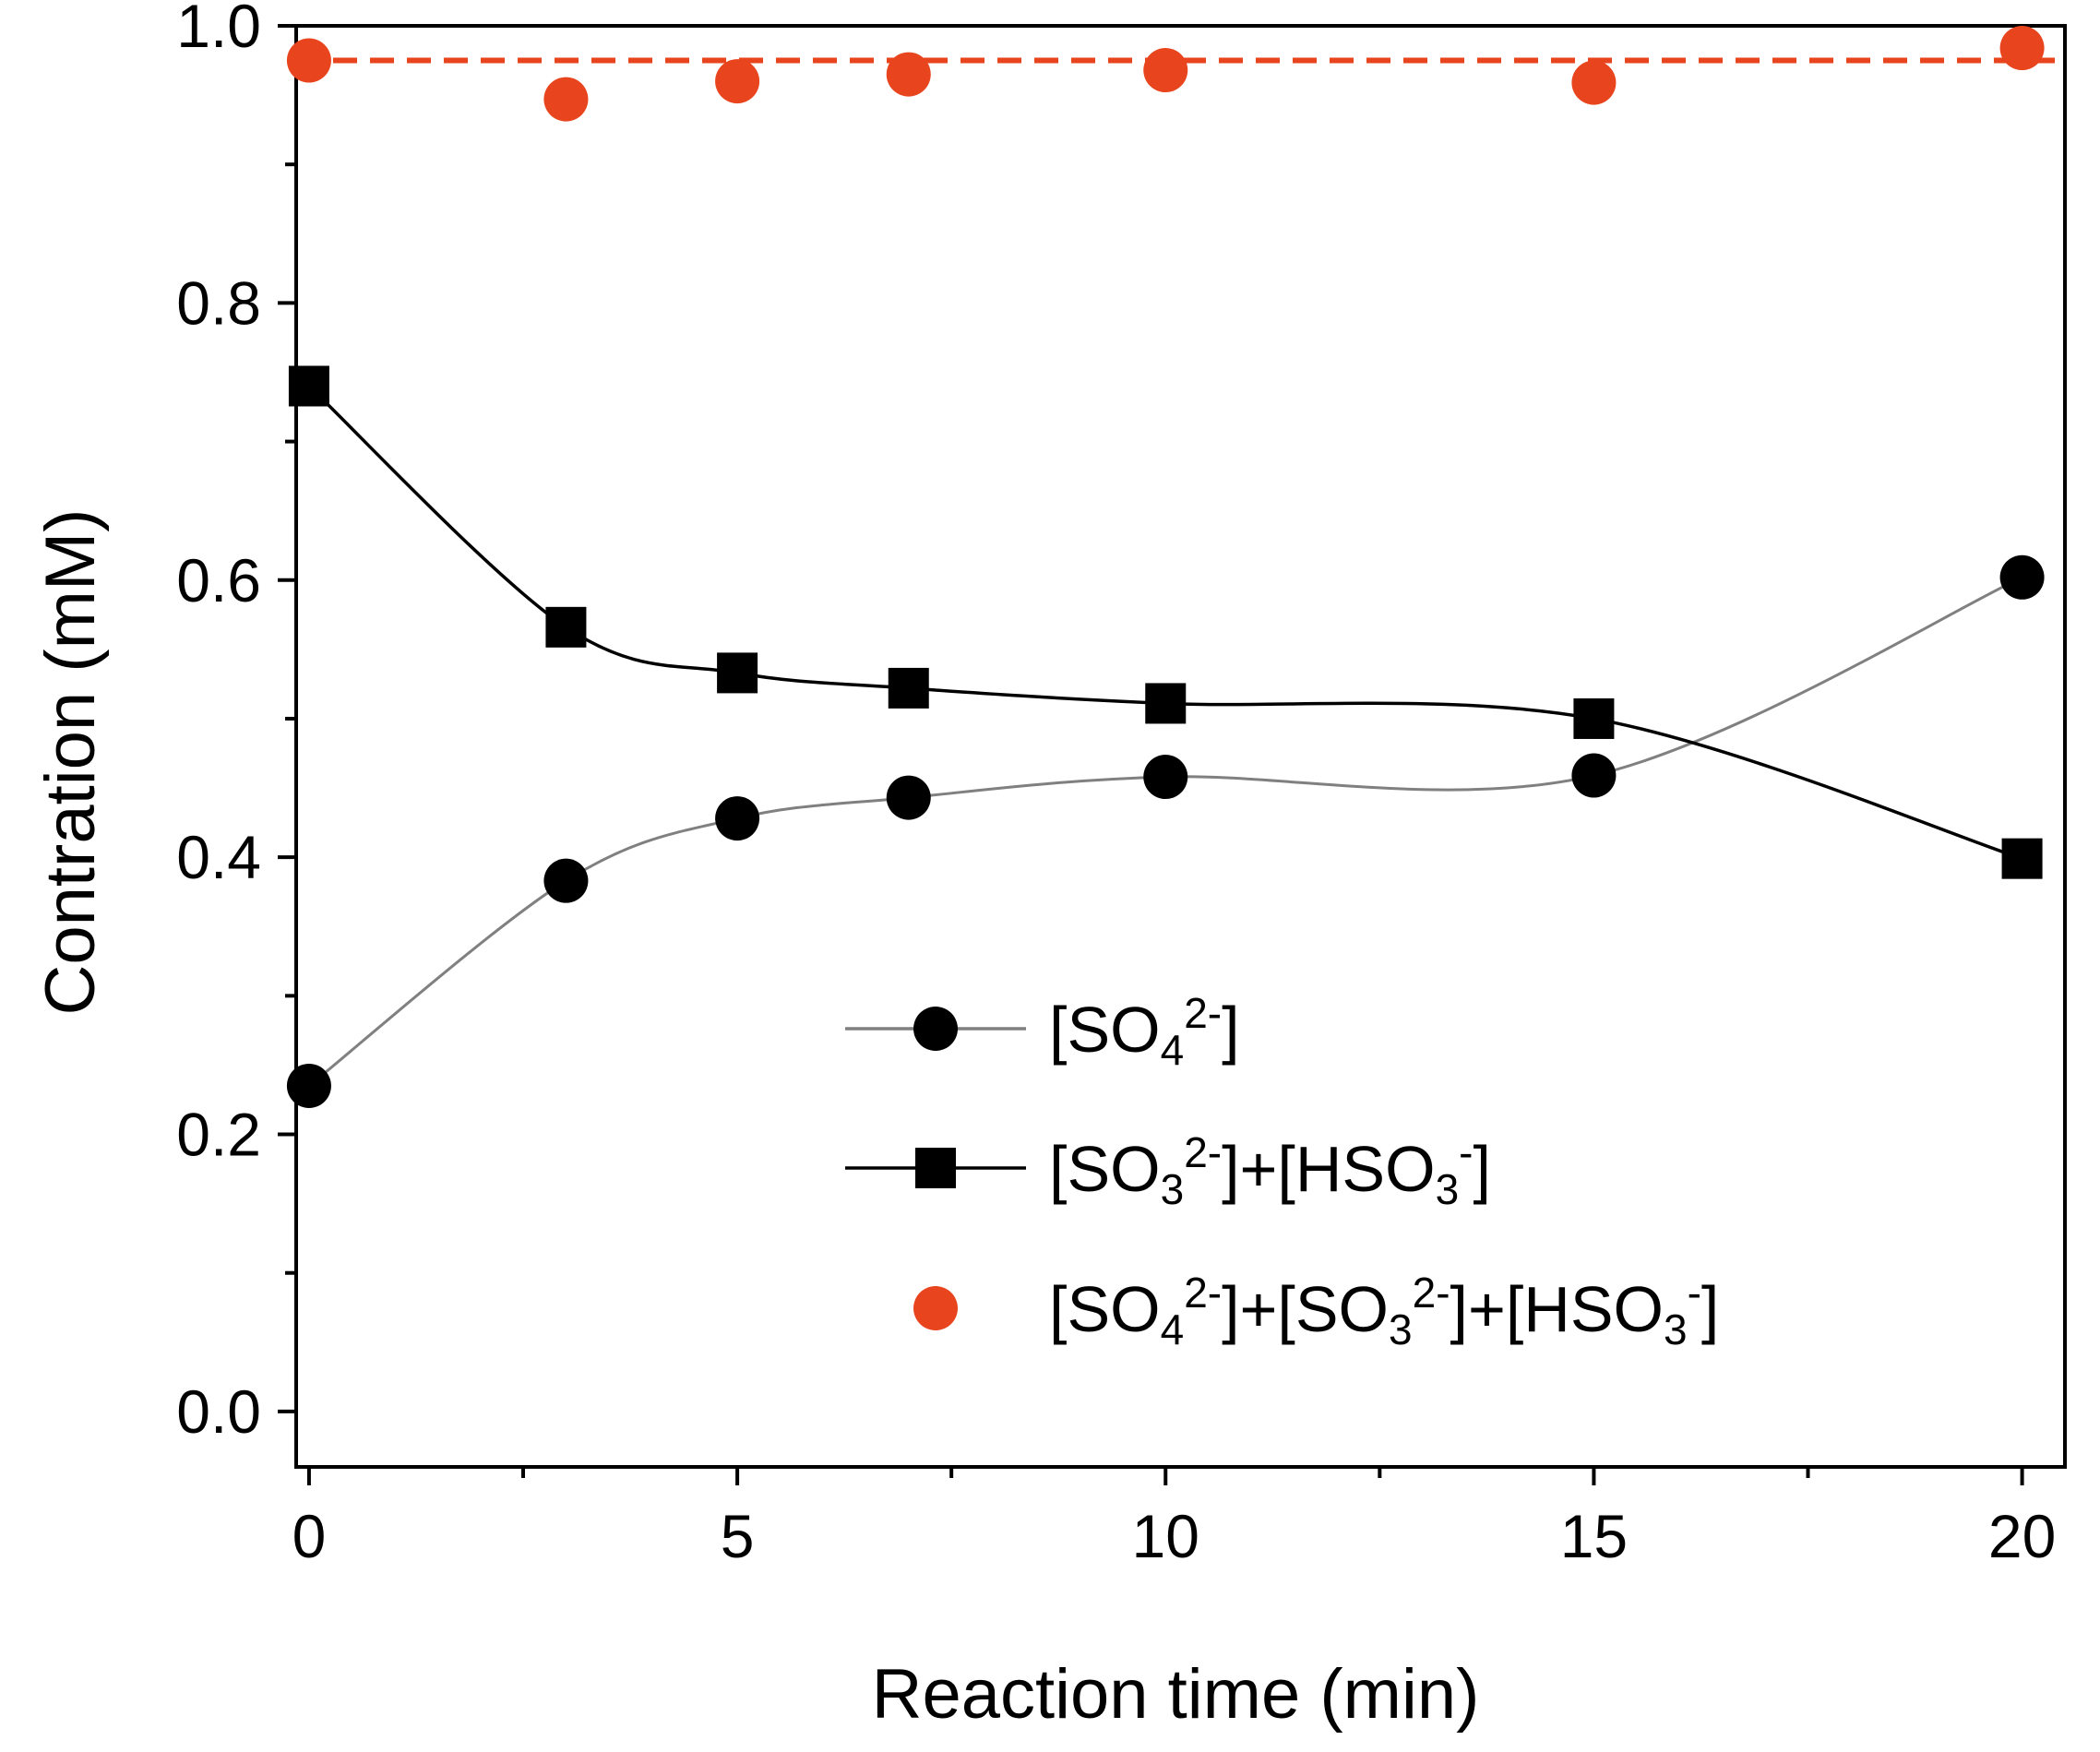 Image resolution: width=2100 pixels, height=1752 pixels. What do you see at coordinates (1676, 1329) in the screenshot?
I see `legend-2-sub3: 3` at bounding box center [1676, 1329].